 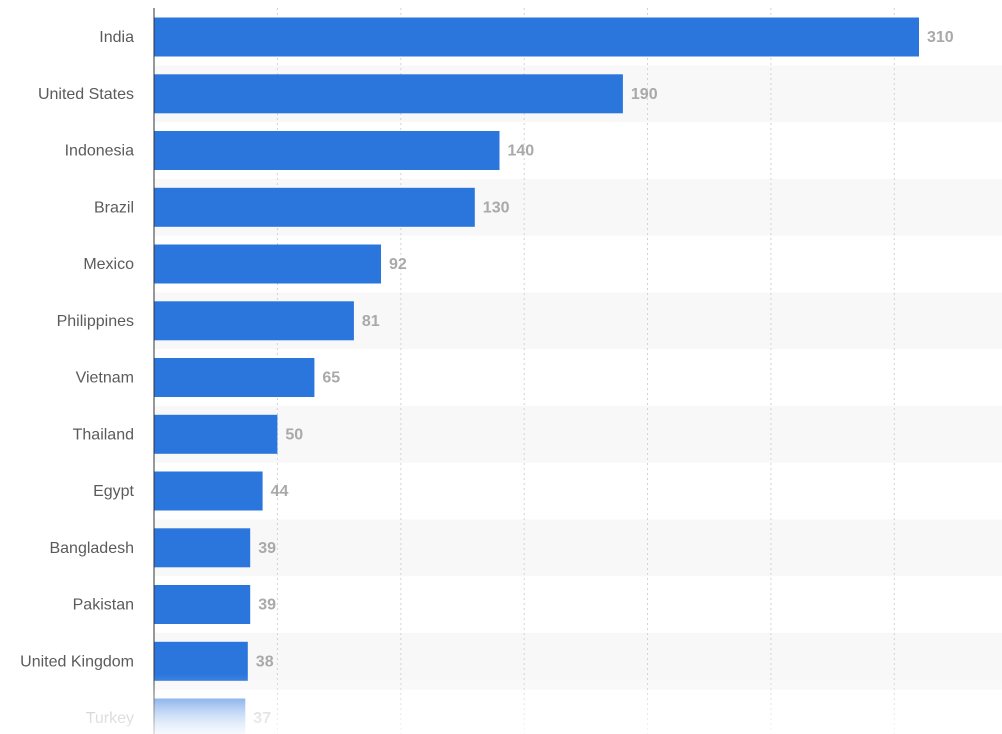 I want to click on value-label: 50, so click(x=294, y=435).